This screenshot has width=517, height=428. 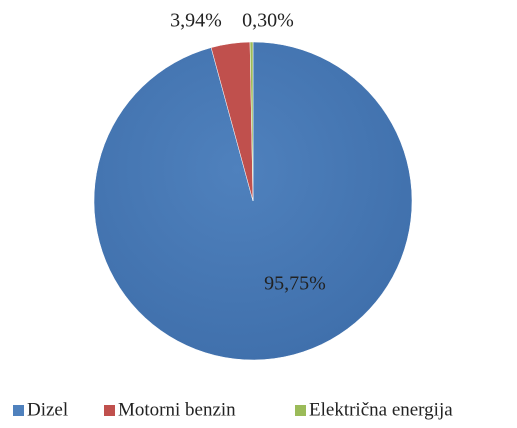 What do you see at coordinates (381, 409) in the screenshot?
I see `legend-label: Električna energija` at bounding box center [381, 409].